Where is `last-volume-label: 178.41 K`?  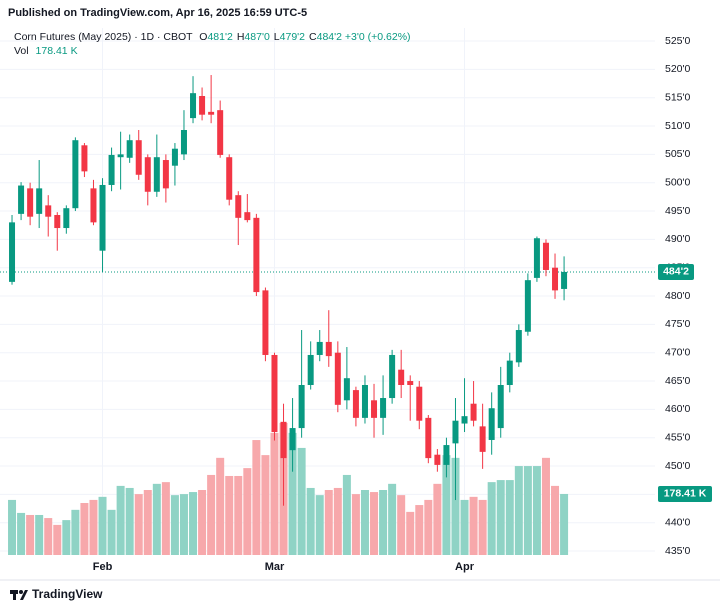 last-volume-label: 178.41 K is located at coordinates (685, 494).